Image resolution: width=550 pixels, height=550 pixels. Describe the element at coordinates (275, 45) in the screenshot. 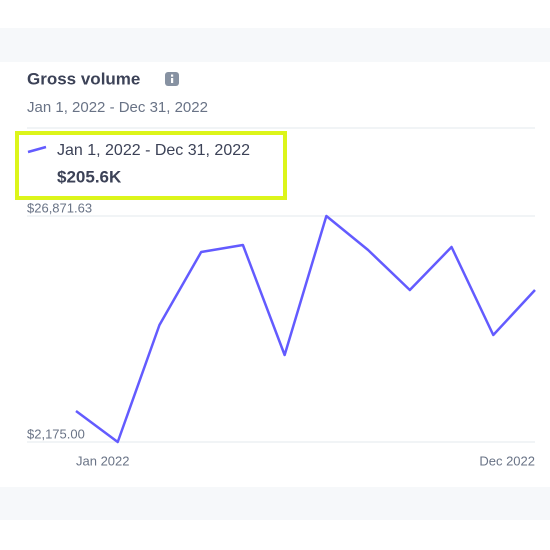

I see `top-band` at that location.